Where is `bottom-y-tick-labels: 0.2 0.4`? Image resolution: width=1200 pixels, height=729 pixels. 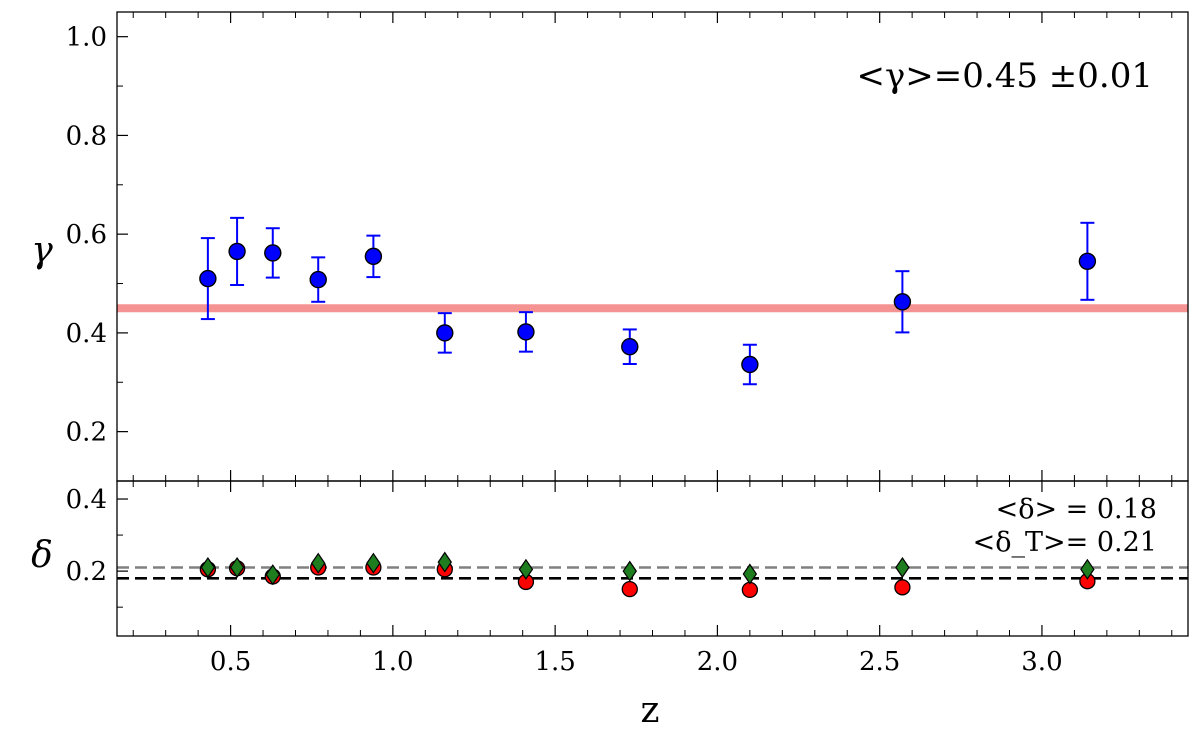
bottom-y-tick-labels: 0.2 0.4 is located at coordinates (86, 536).